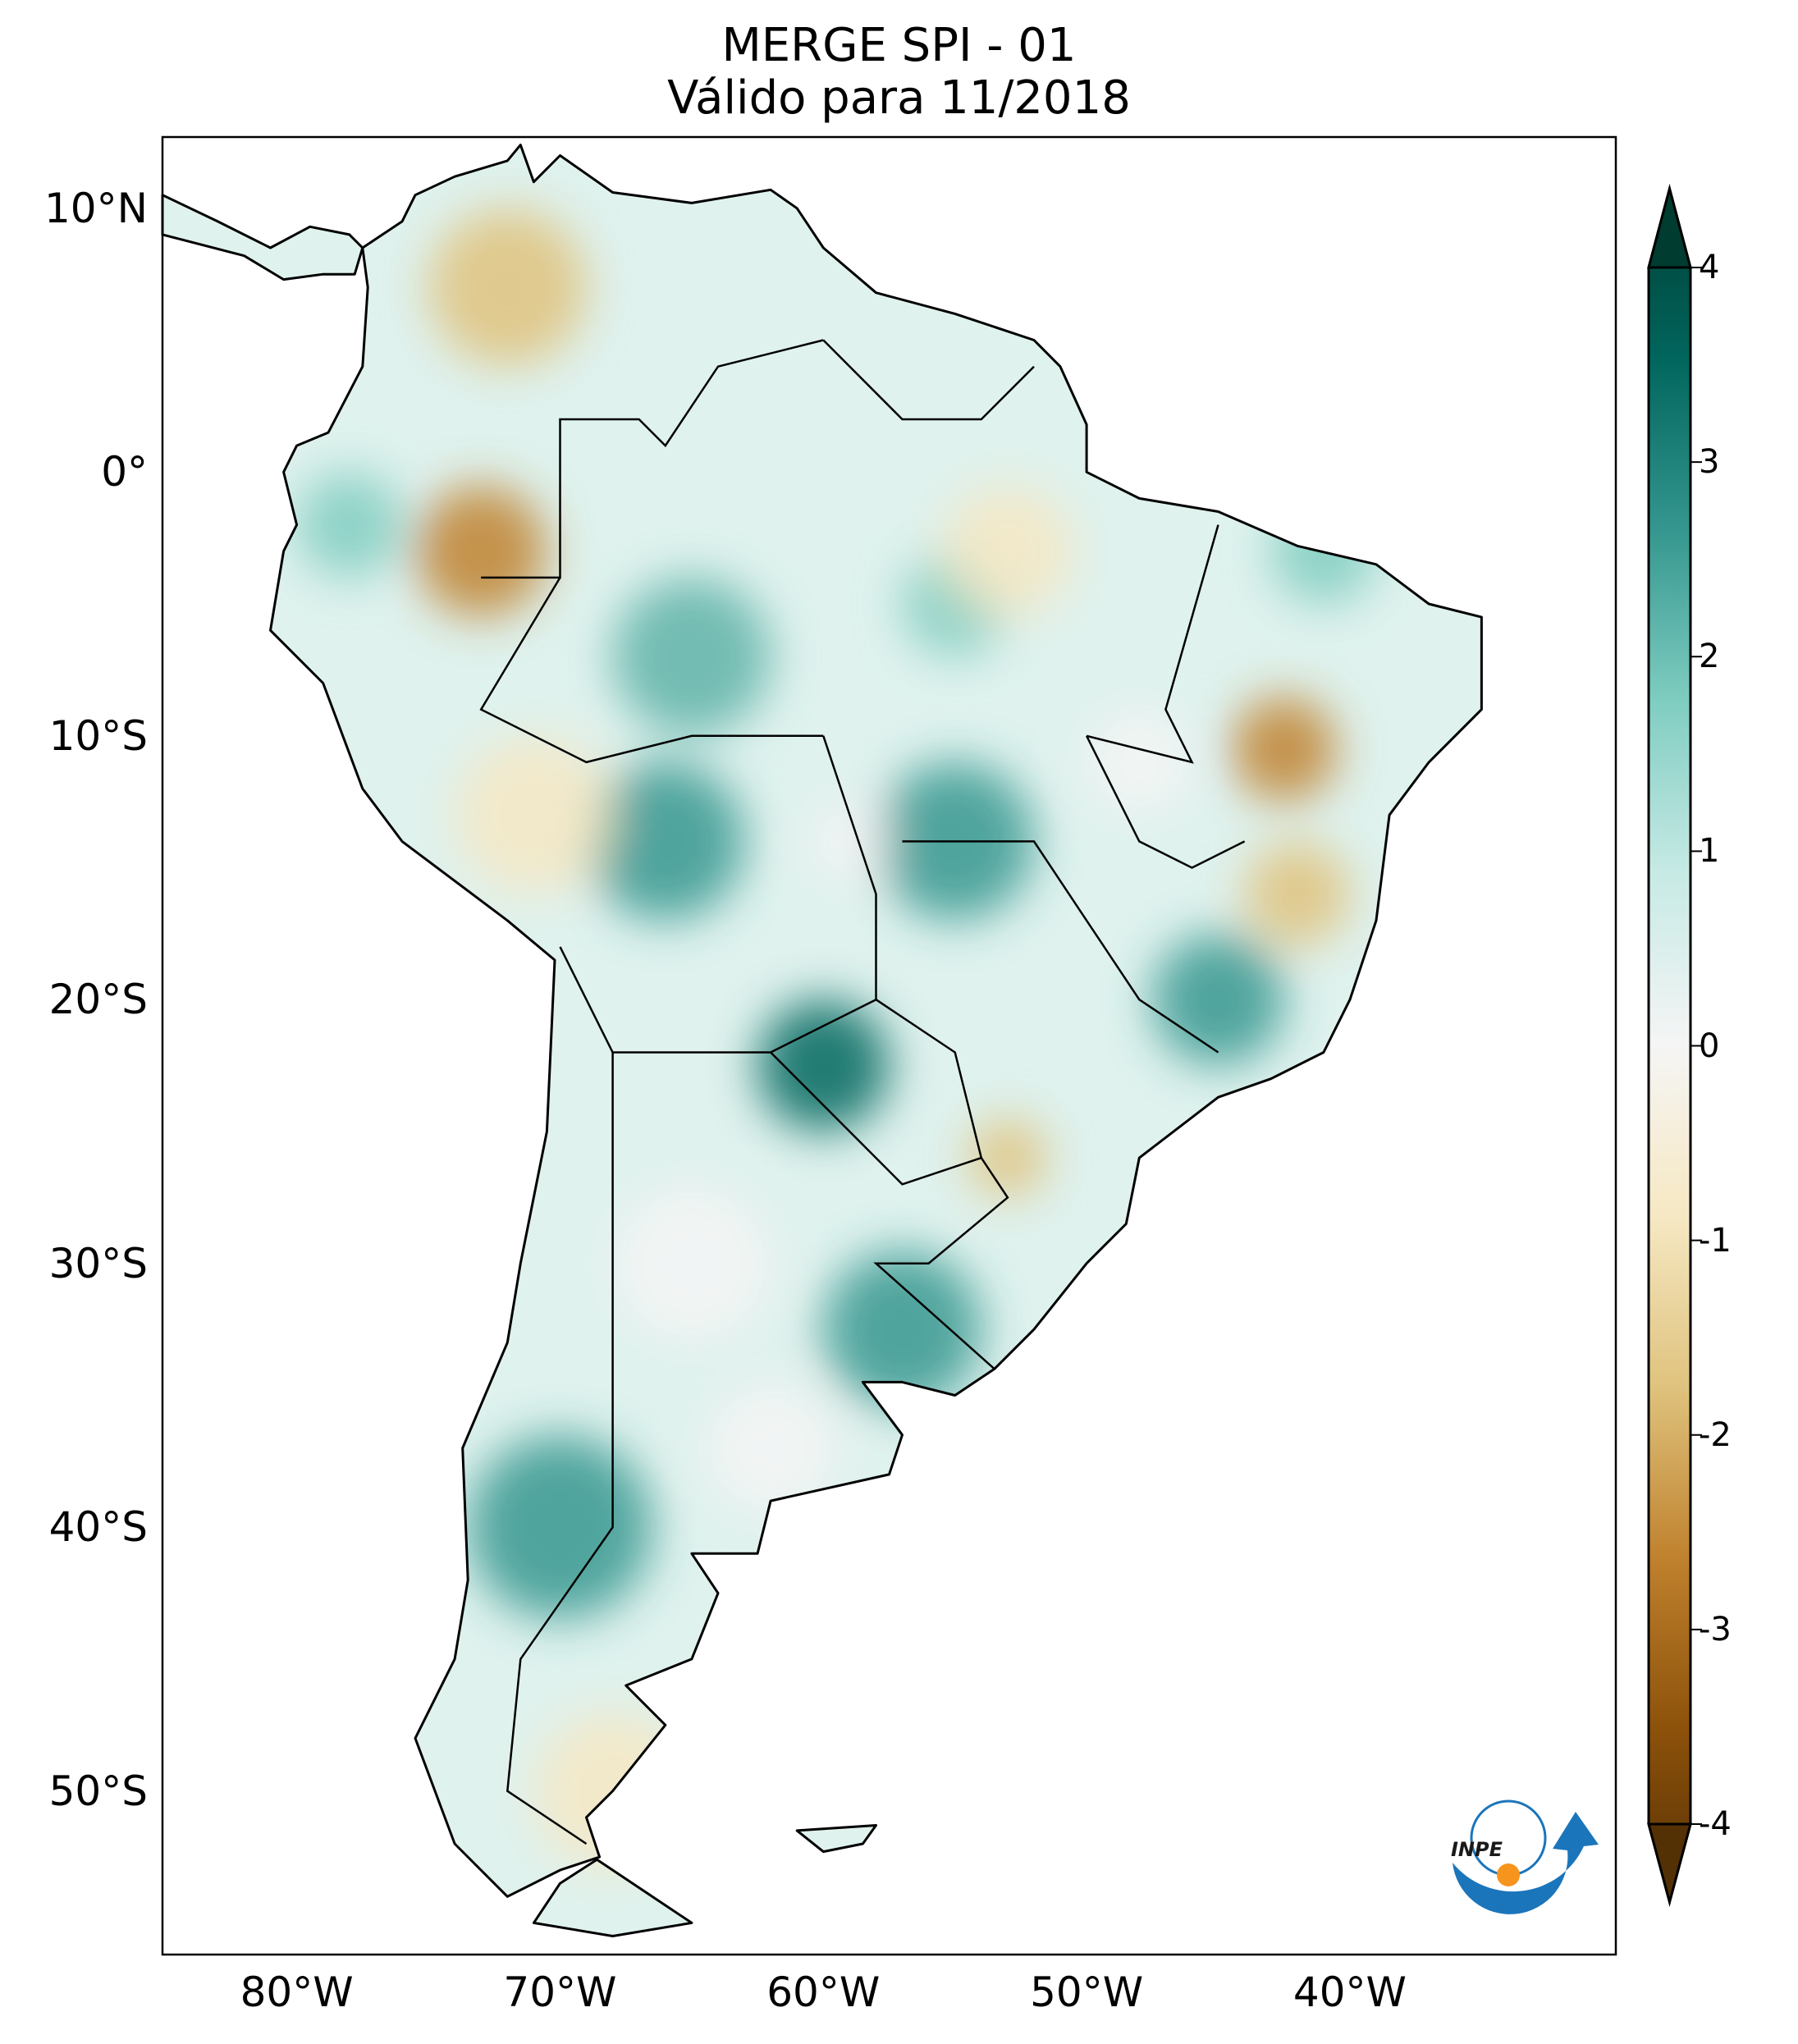  Describe the element at coordinates (297, 1993) in the screenshot. I see `lon-tick-label: 80°W` at that location.